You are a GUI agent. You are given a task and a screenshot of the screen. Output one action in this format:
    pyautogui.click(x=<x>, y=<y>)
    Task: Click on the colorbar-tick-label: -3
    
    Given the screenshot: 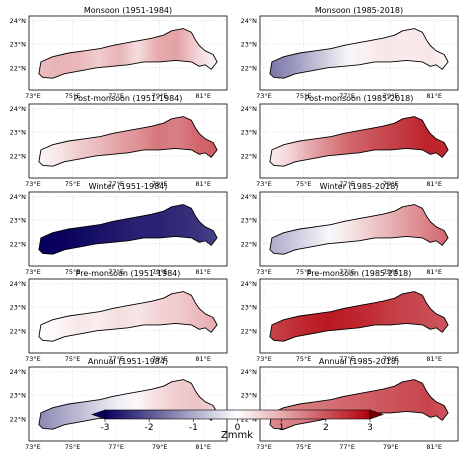 What is the action you would take?
    pyautogui.click(x=105, y=428)
    